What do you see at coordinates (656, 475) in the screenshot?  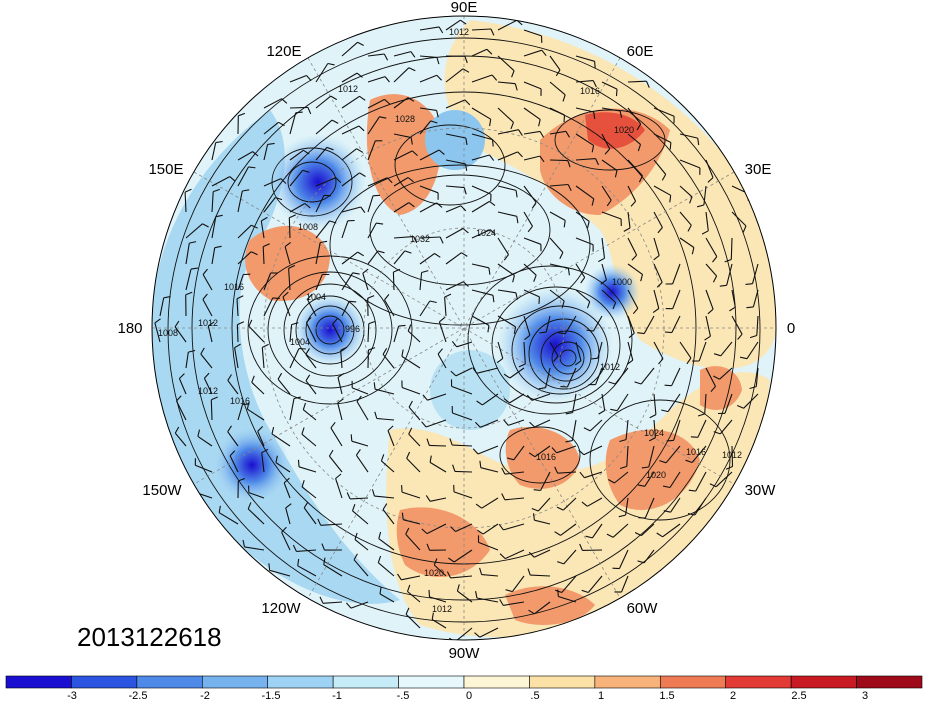 I see `contour-label: 1020` at bounding box center [656, 475].